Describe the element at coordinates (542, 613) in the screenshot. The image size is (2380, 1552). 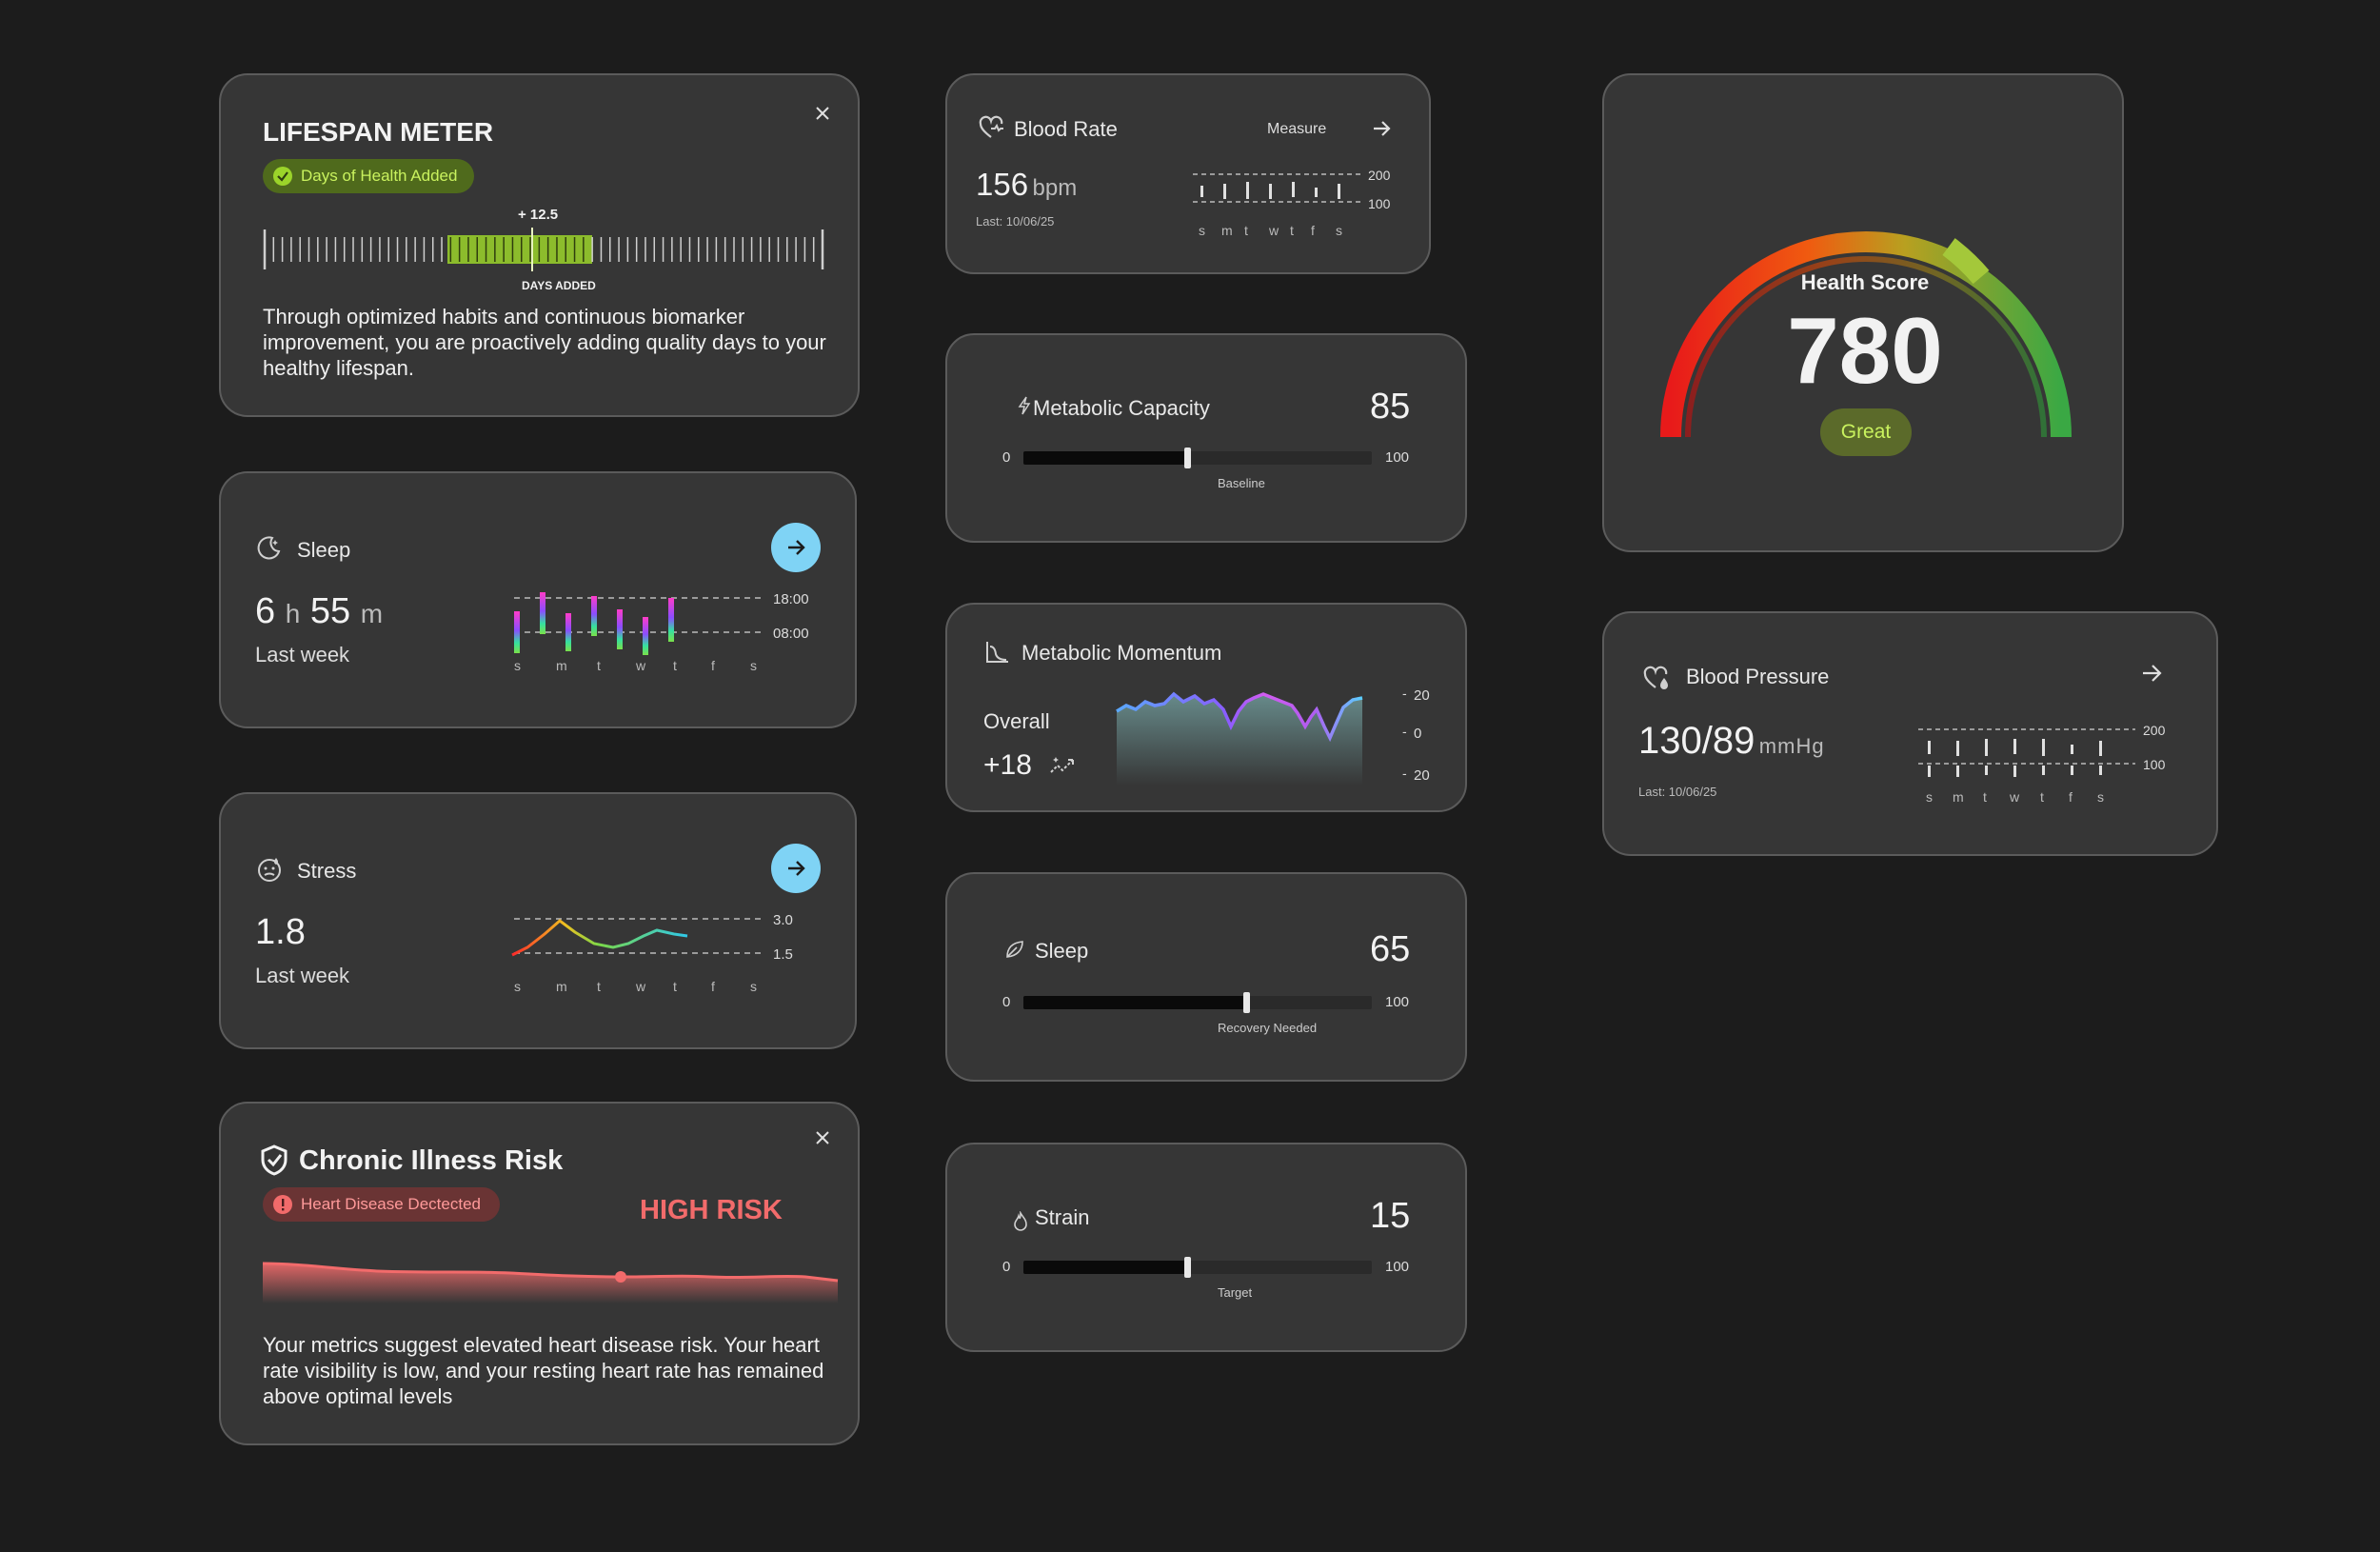
I see `sleep-bar-mon` at that location.